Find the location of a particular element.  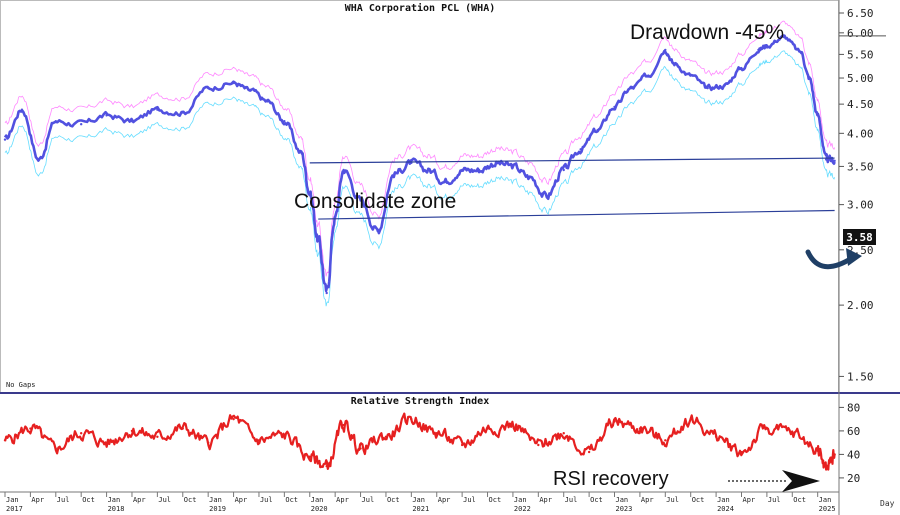

price-y-tick-label: 6.50 is located at coordinates (860, 13).